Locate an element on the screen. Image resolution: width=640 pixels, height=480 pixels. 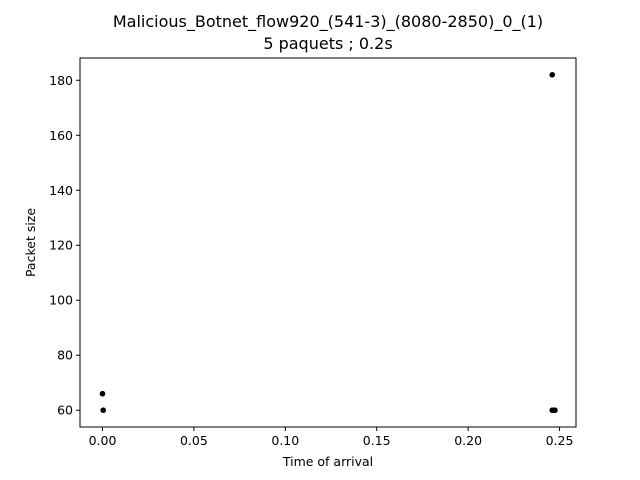
x-tick-label: 0.20 is located at coordinates (468, 440).